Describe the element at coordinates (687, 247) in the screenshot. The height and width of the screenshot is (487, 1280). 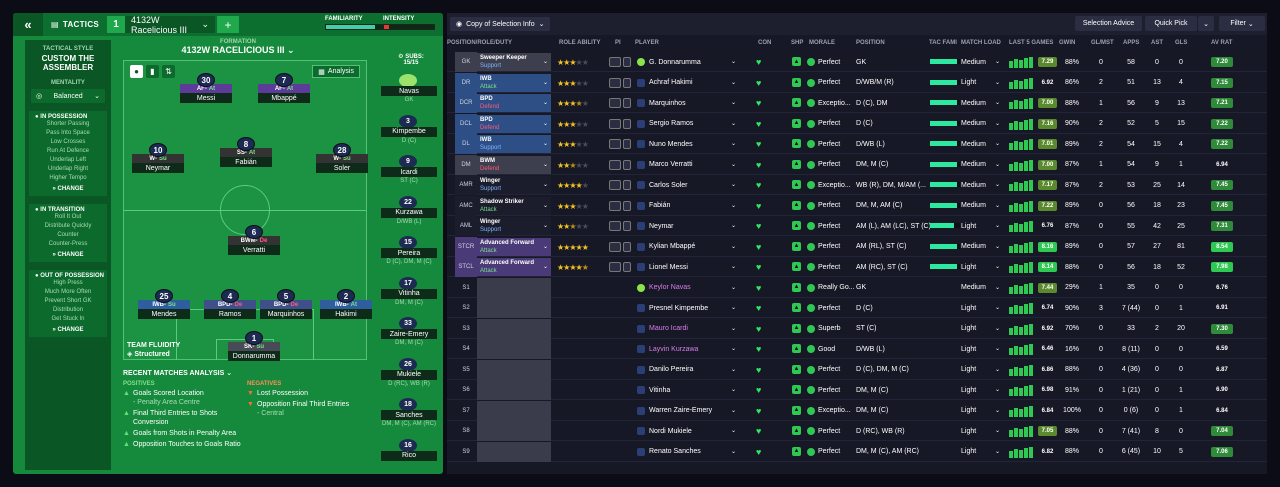
I see `player-name: Kylian Mbappé` at that location.